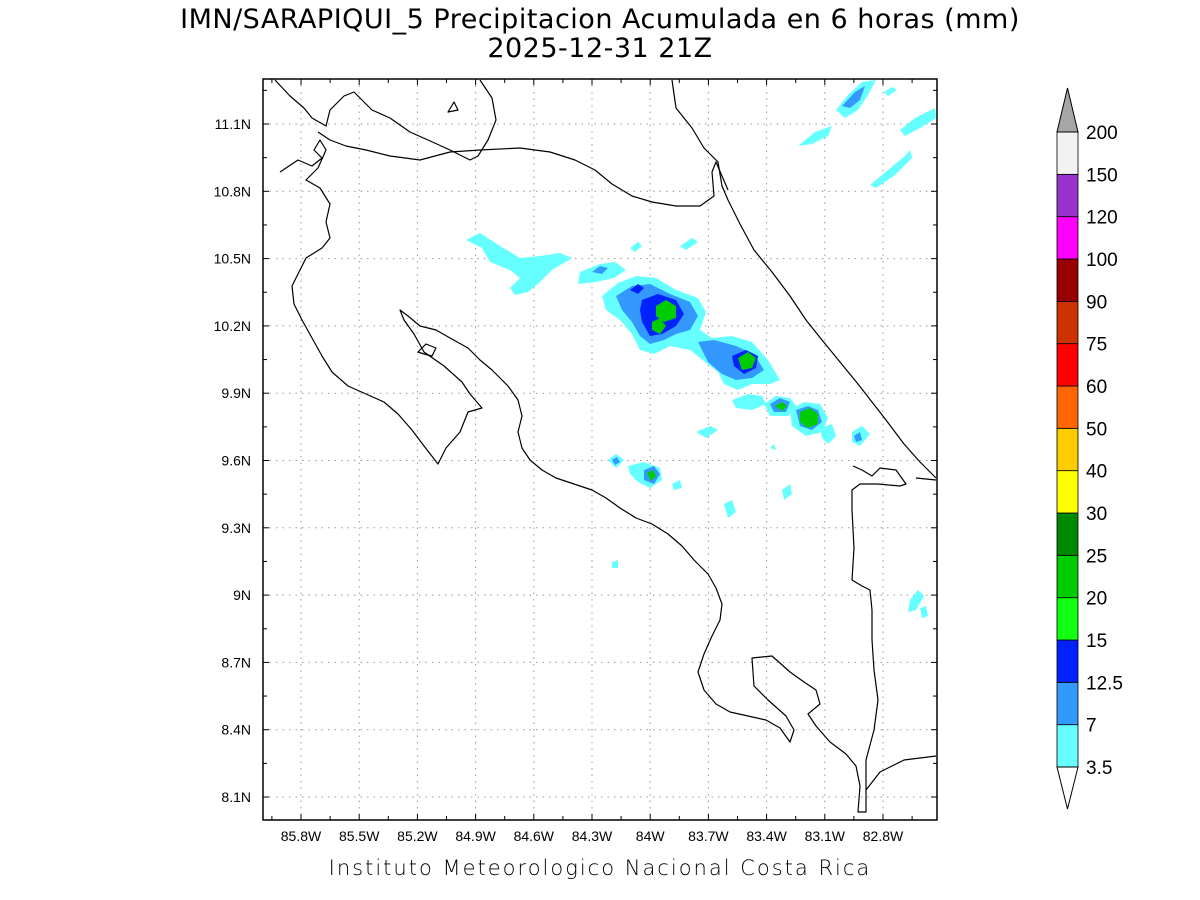 Image resolution: width=1200 pixels, height=900 pixels. I want to click on colorbar-label: 75, so click(1096, 345).